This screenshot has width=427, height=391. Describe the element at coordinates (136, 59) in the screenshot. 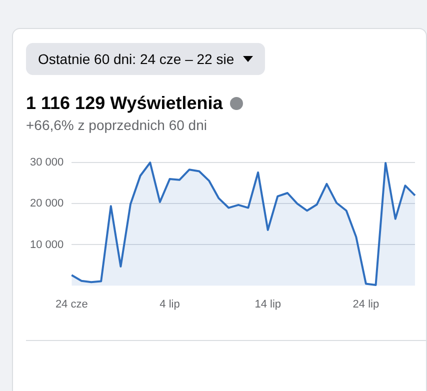

I see `text: Ostatnie 60 dni: 24 cze – 22 sie` at that location.